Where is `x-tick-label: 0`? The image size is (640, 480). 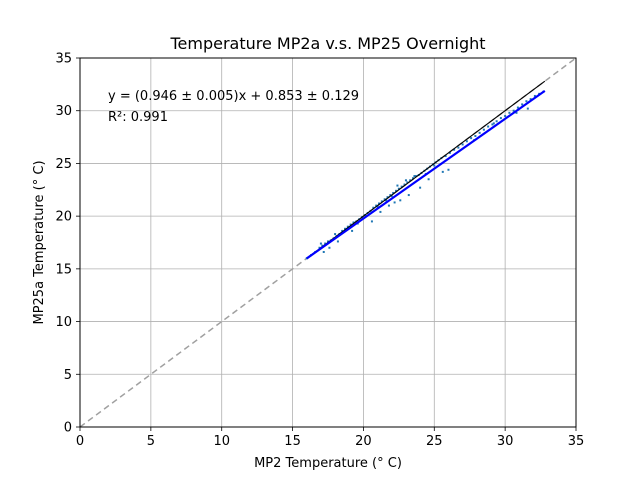
x-tick-label: 0 is located at coordinates (80, 441).